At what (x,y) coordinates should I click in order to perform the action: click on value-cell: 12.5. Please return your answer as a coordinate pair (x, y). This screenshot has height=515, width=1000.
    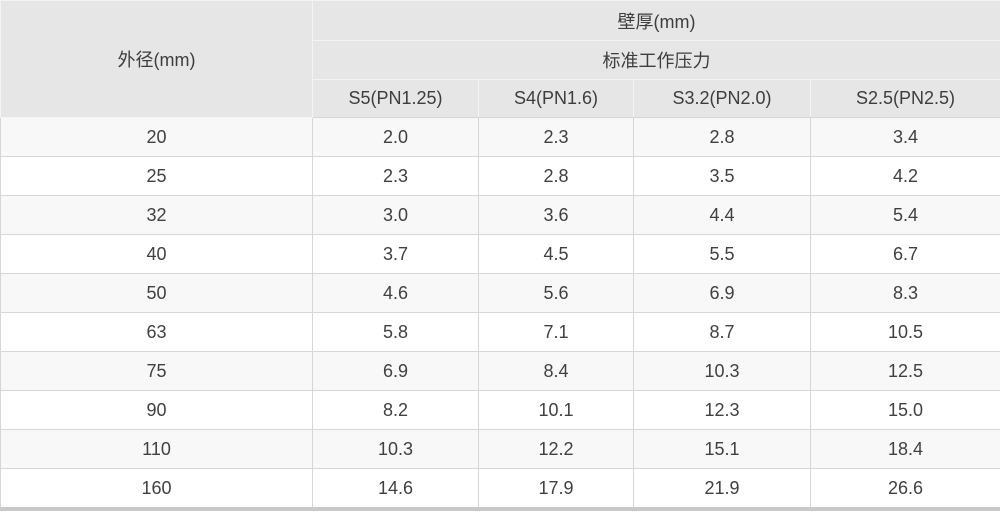
    Looking at the image, I should click on (904, 371).